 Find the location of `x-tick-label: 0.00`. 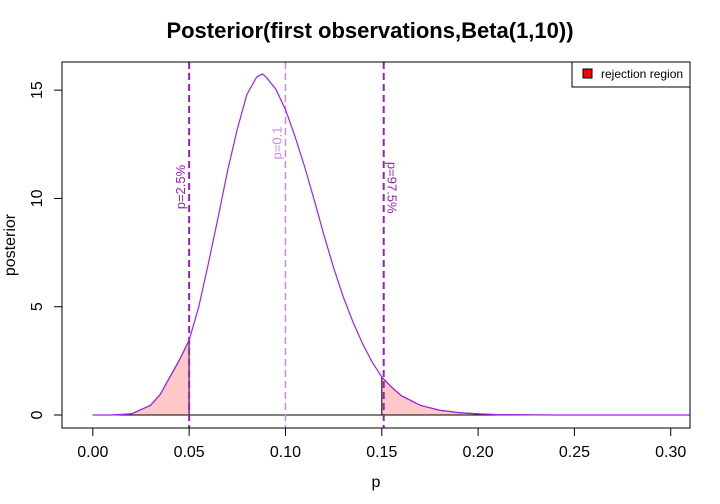

x-tick-label: 0.00 is located at coordinates (92, 452).